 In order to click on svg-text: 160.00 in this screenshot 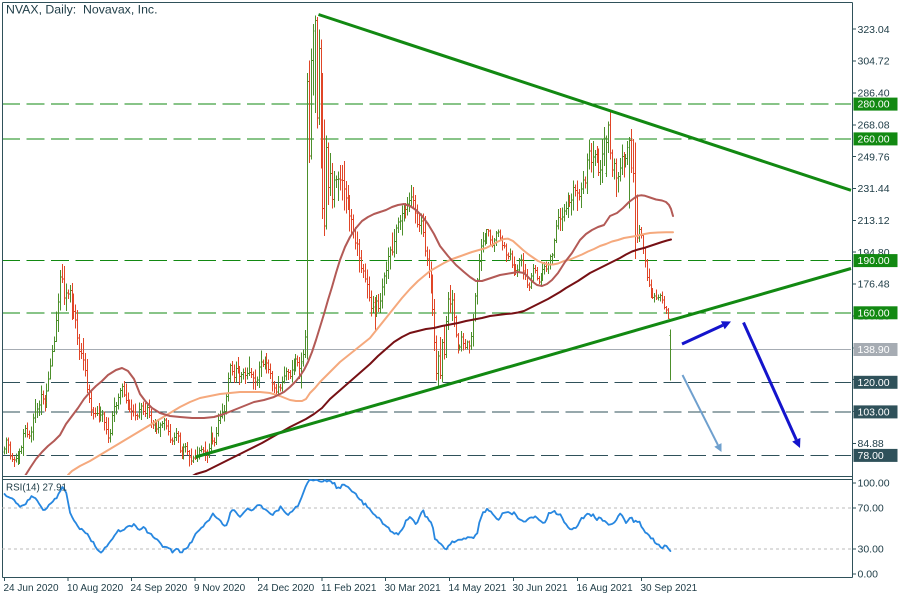, I will do `click(874, 313)`.